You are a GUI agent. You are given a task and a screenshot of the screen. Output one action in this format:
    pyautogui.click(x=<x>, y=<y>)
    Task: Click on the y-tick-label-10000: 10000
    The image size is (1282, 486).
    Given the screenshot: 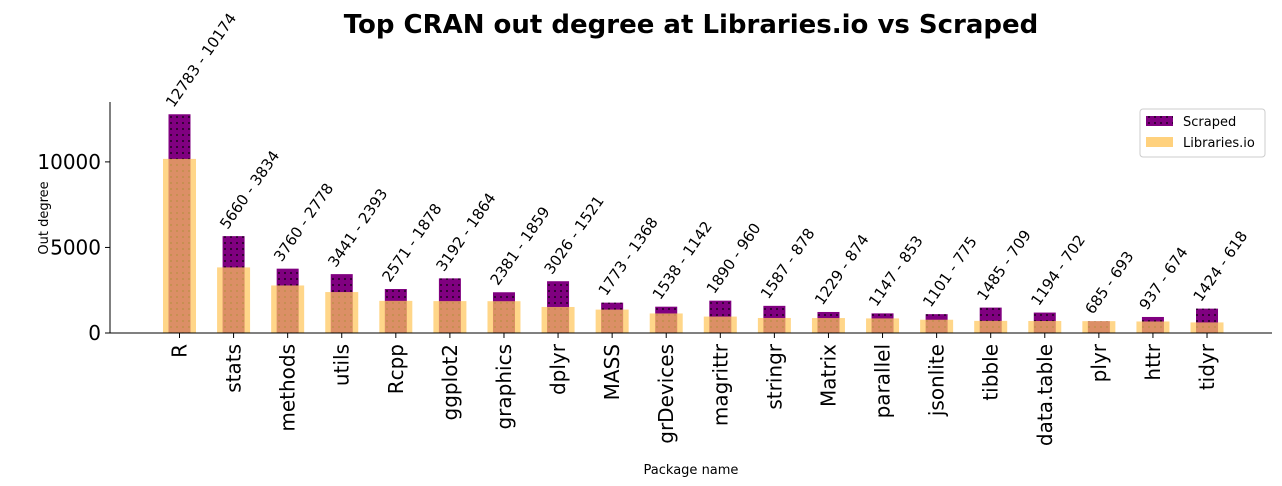 What is the action you would take?
    pyautogui.click(x=69, y=162)
    